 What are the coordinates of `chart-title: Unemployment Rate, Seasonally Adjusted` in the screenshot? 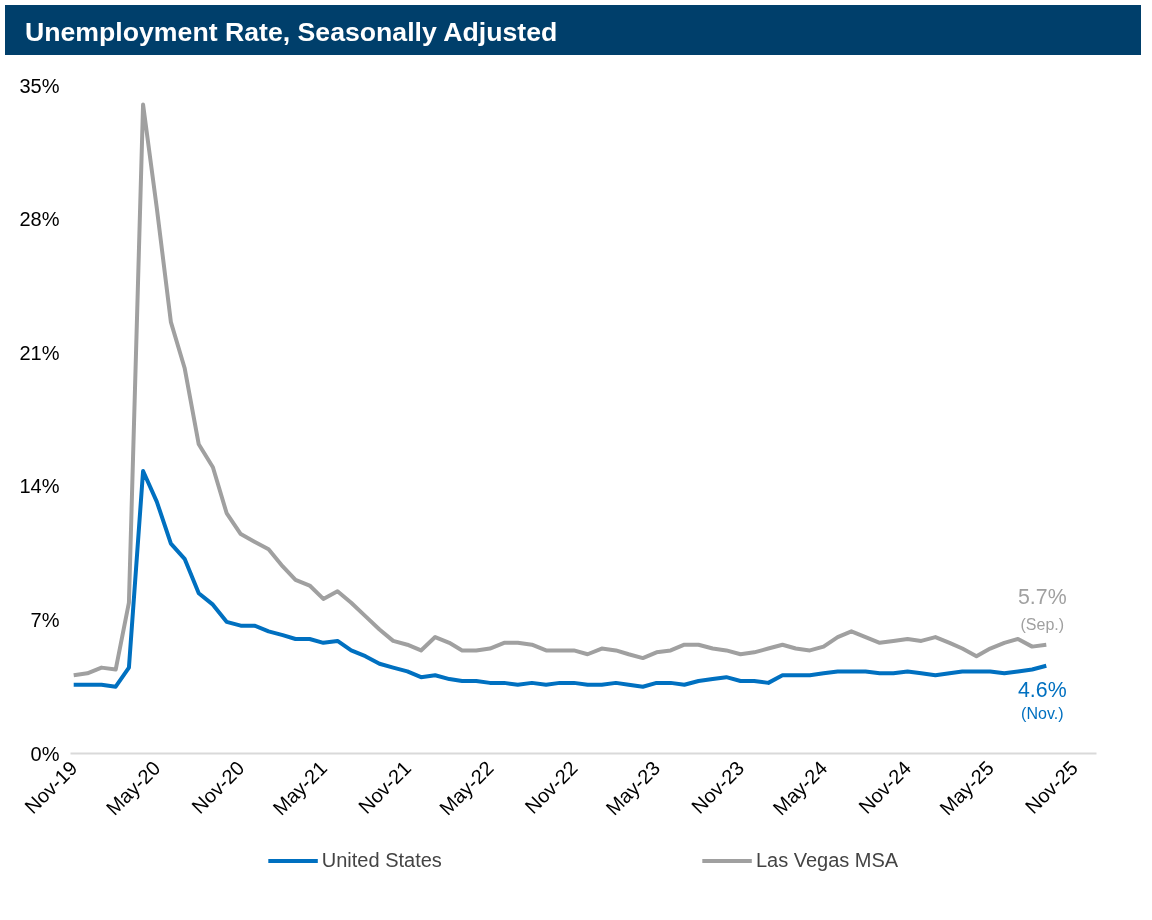 It's located at (291, 32).